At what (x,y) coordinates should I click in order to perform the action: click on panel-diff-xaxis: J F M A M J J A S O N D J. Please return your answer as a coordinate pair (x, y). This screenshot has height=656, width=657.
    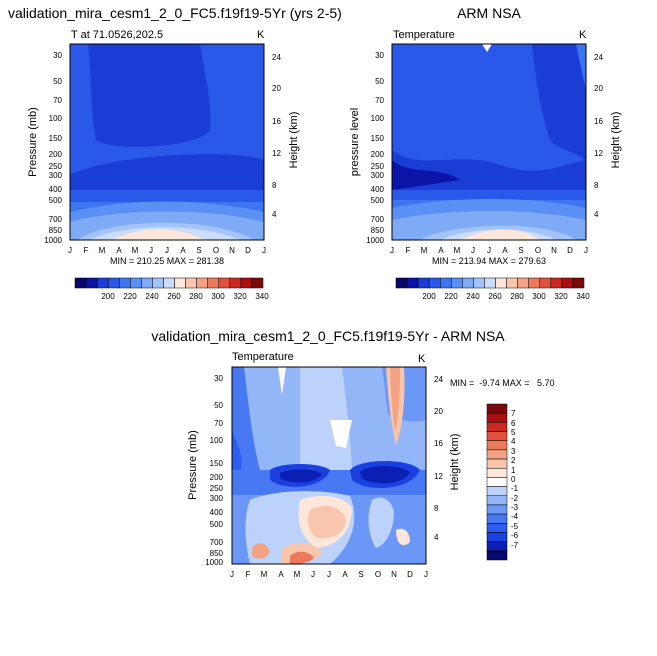
    Looking at the image, I should click on (329, 574).